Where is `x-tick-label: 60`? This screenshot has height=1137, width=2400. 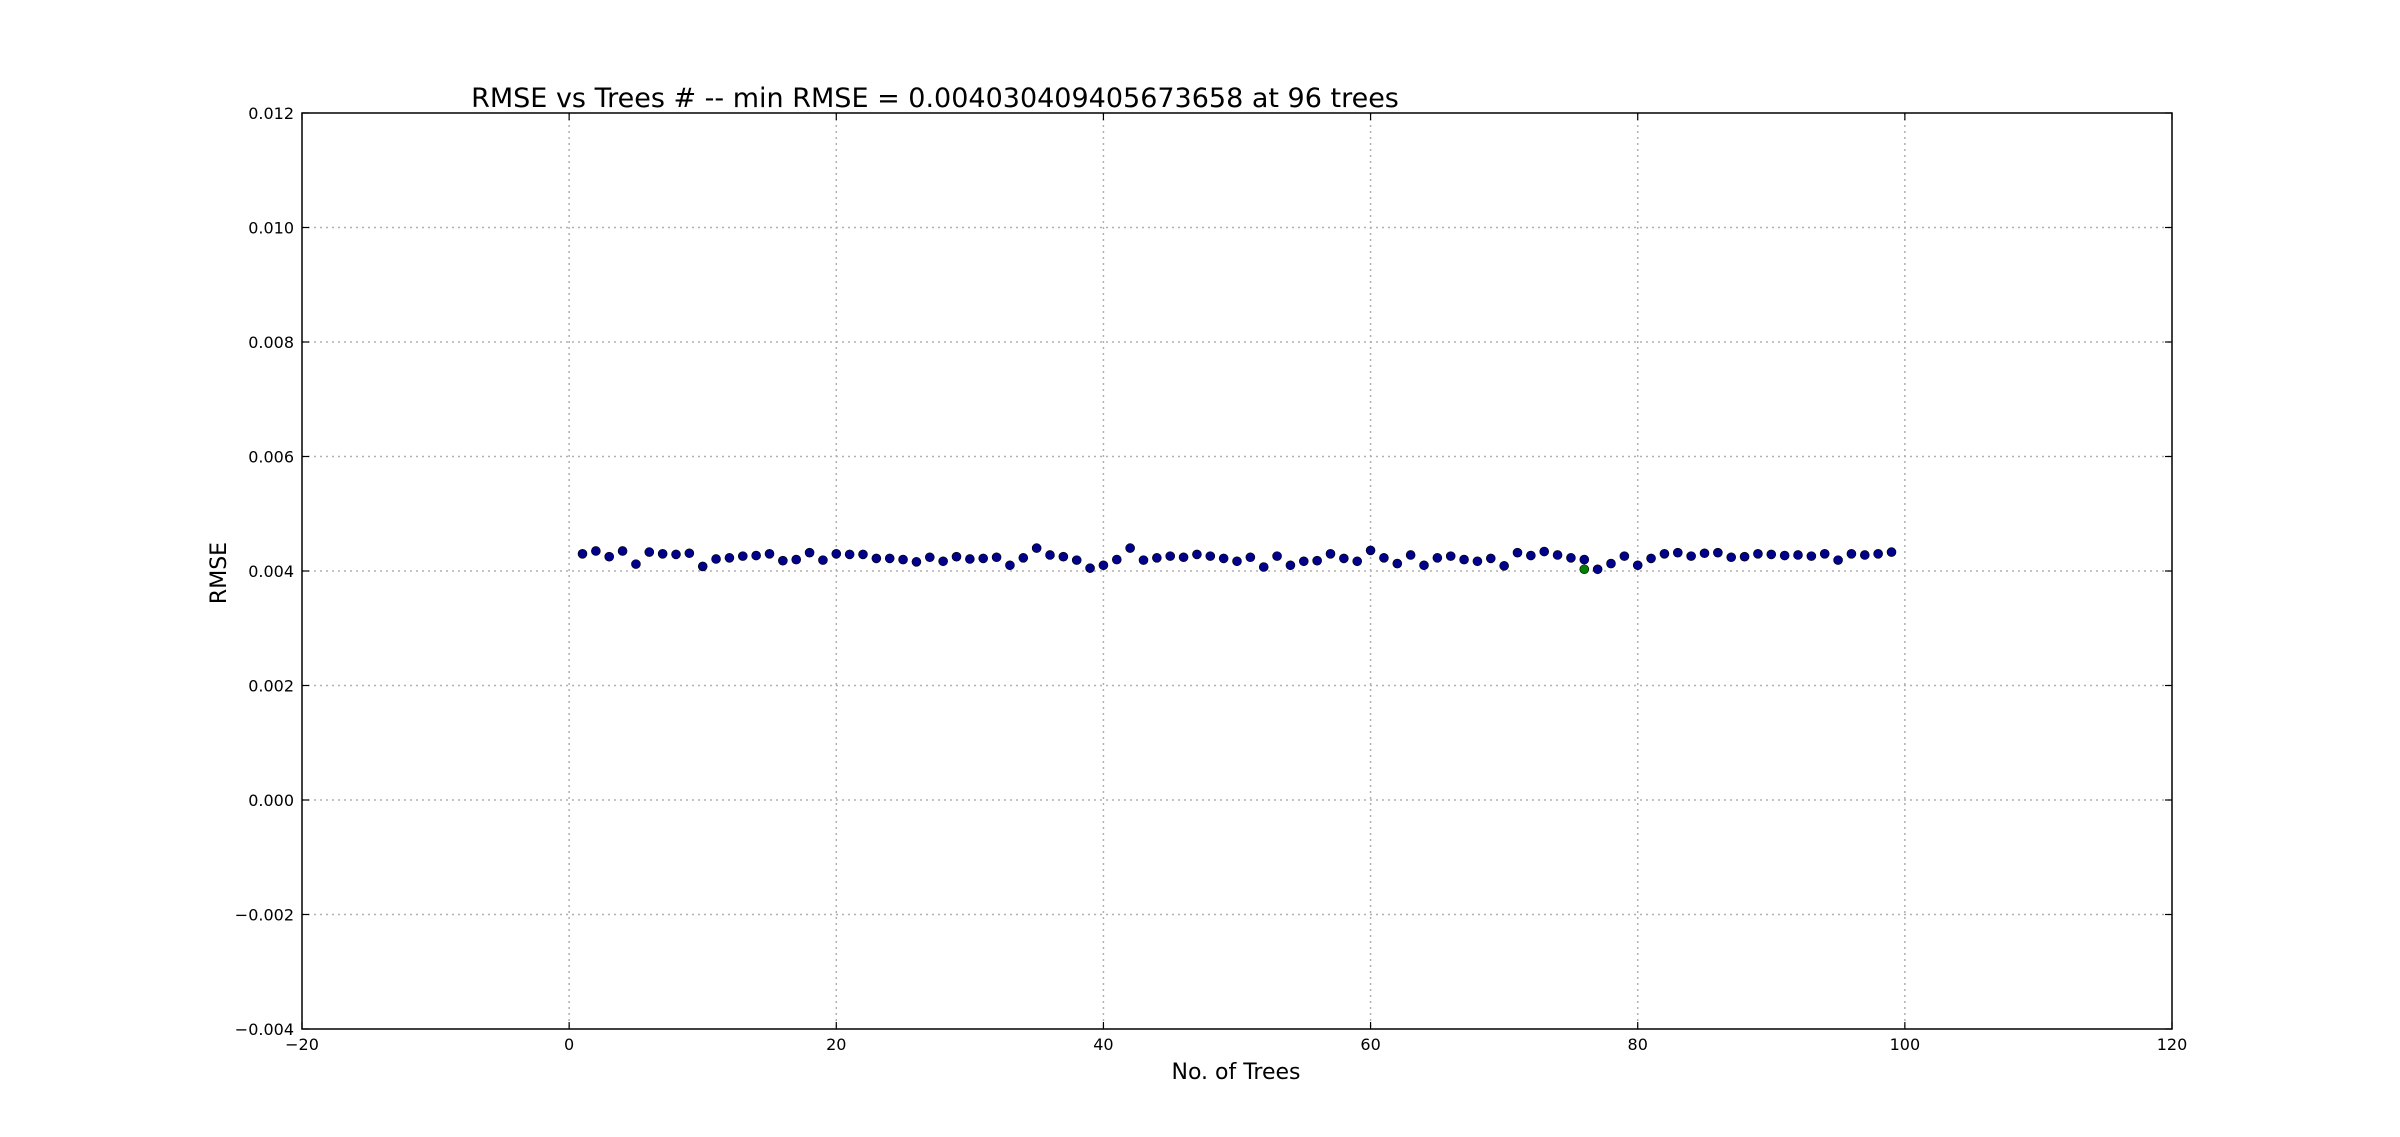
x-tick-label: 60 is located at coordinates (1370, 1044).